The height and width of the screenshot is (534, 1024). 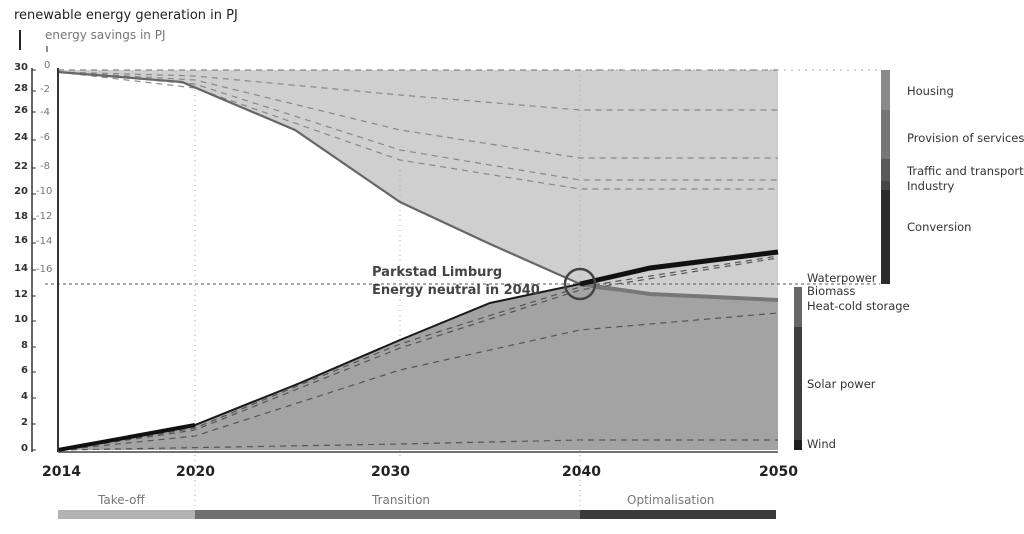 What do you see at coordinates (798, 383) in the screenshot?
I see `legend-swatch-solar` at bounding box center [798, 383].